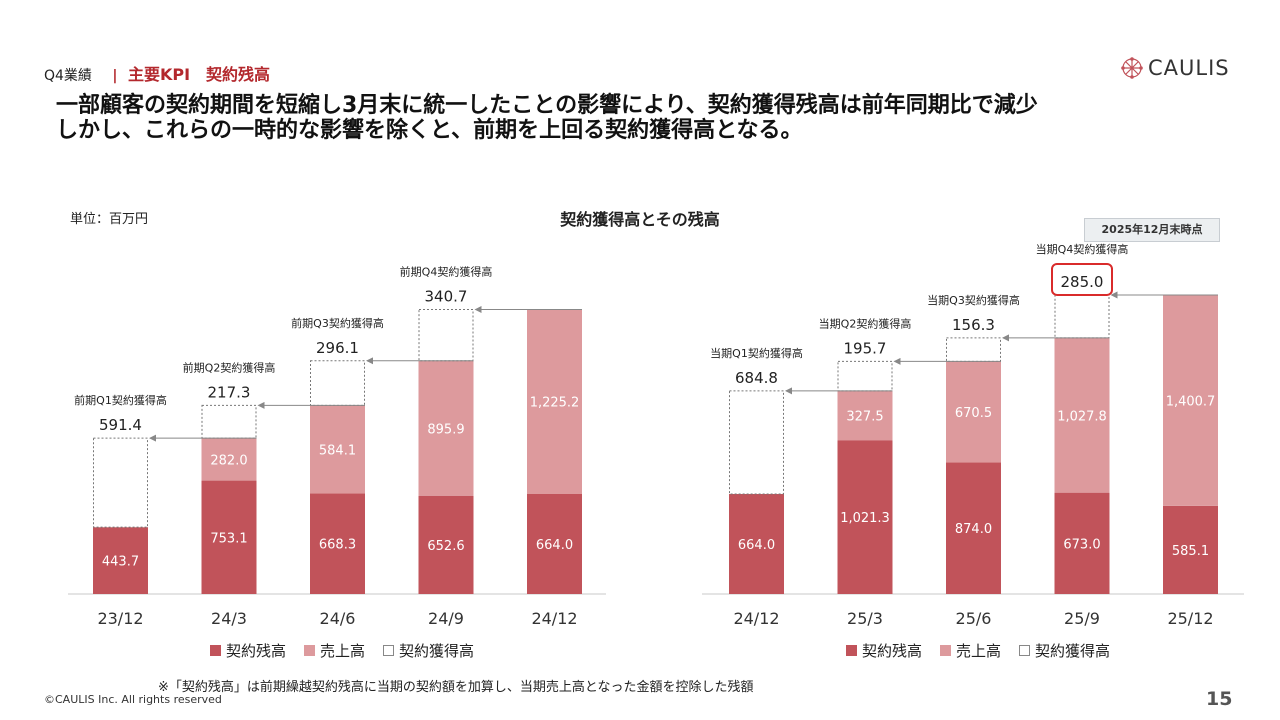 This screenshot has width=1280, height=720. What do you see at coordinates (109, 219) in the screenshot?
I see `unit-label: 単位：百万円` at bounding box center [109, 219].